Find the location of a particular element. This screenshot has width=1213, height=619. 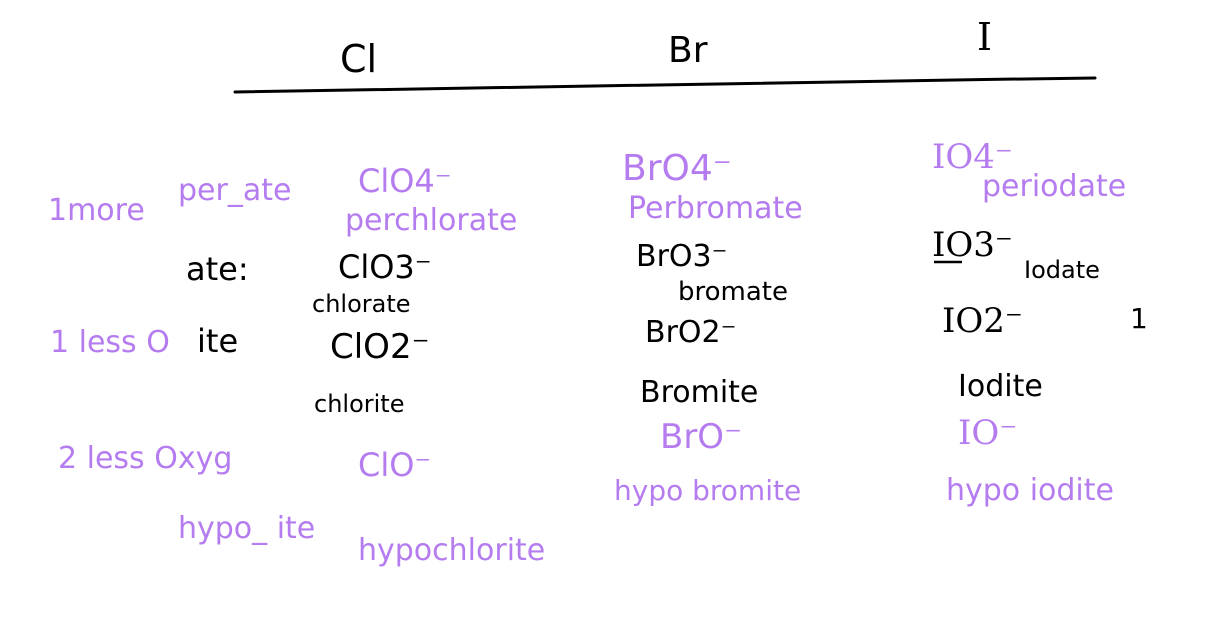

chlorate-name: chlorate is located at coordinates (361, 304).